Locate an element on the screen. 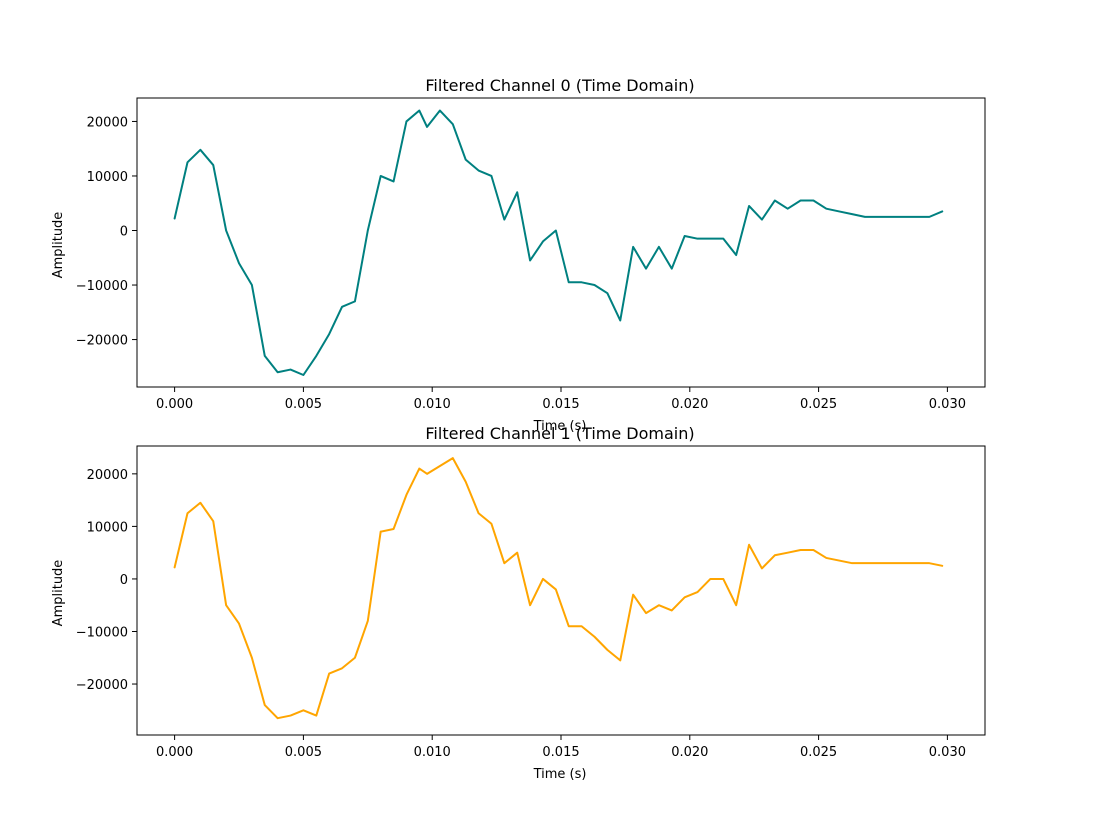 Image resolution: width=1094 pixels, height=827 pixels. y-axis-1: −20000 −10000 0 10000 20000 is located at coordinates (106, 580).